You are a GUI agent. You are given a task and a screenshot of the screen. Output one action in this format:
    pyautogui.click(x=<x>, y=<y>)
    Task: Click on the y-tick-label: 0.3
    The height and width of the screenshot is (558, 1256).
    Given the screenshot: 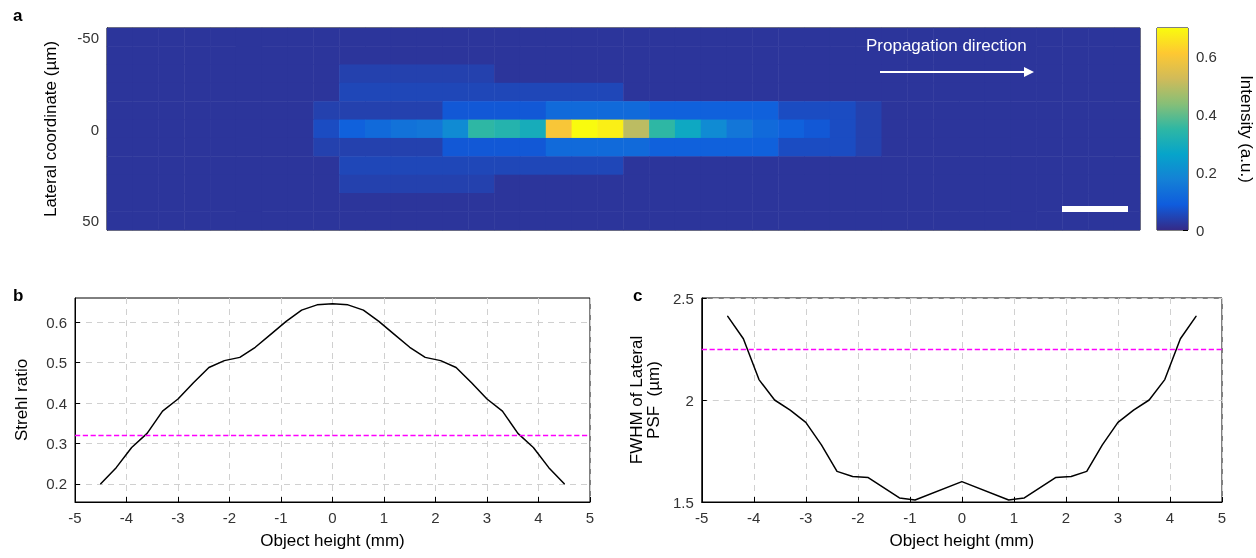 What is the action you would take?
    pyautogui.click(x=56, y=443)
    